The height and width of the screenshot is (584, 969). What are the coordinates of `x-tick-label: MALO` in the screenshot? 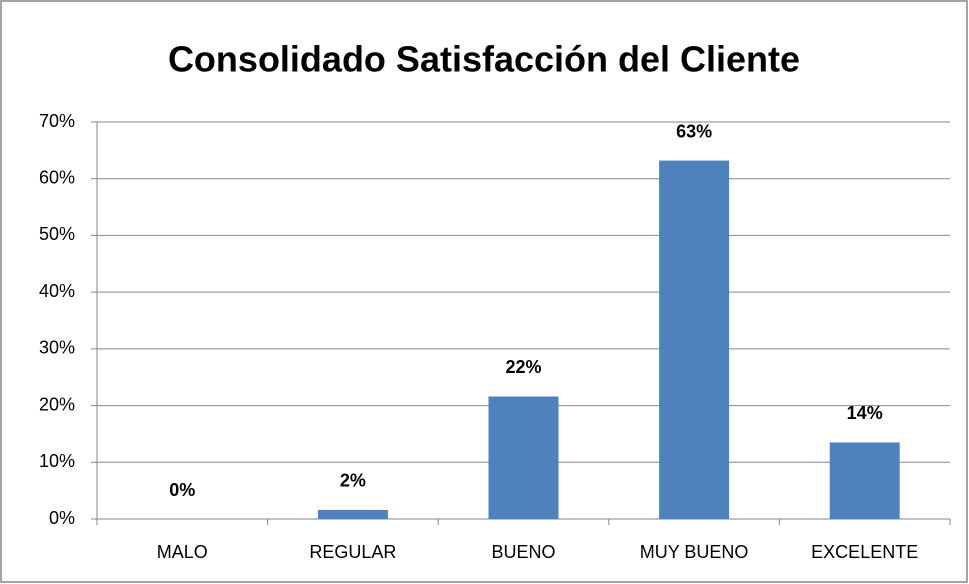 It's located at (182, 552).